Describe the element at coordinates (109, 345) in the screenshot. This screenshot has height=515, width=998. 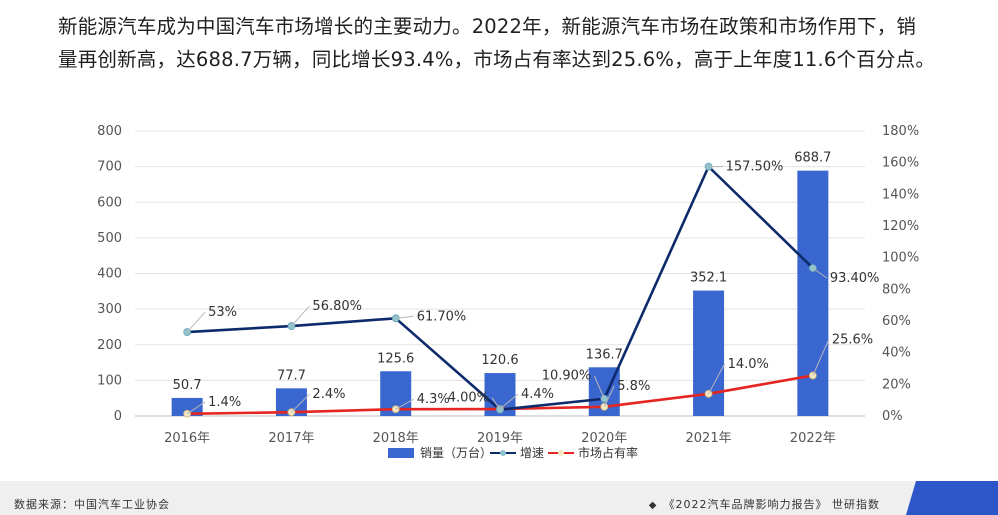
I see `y-left-tick-label: 200` at that location.